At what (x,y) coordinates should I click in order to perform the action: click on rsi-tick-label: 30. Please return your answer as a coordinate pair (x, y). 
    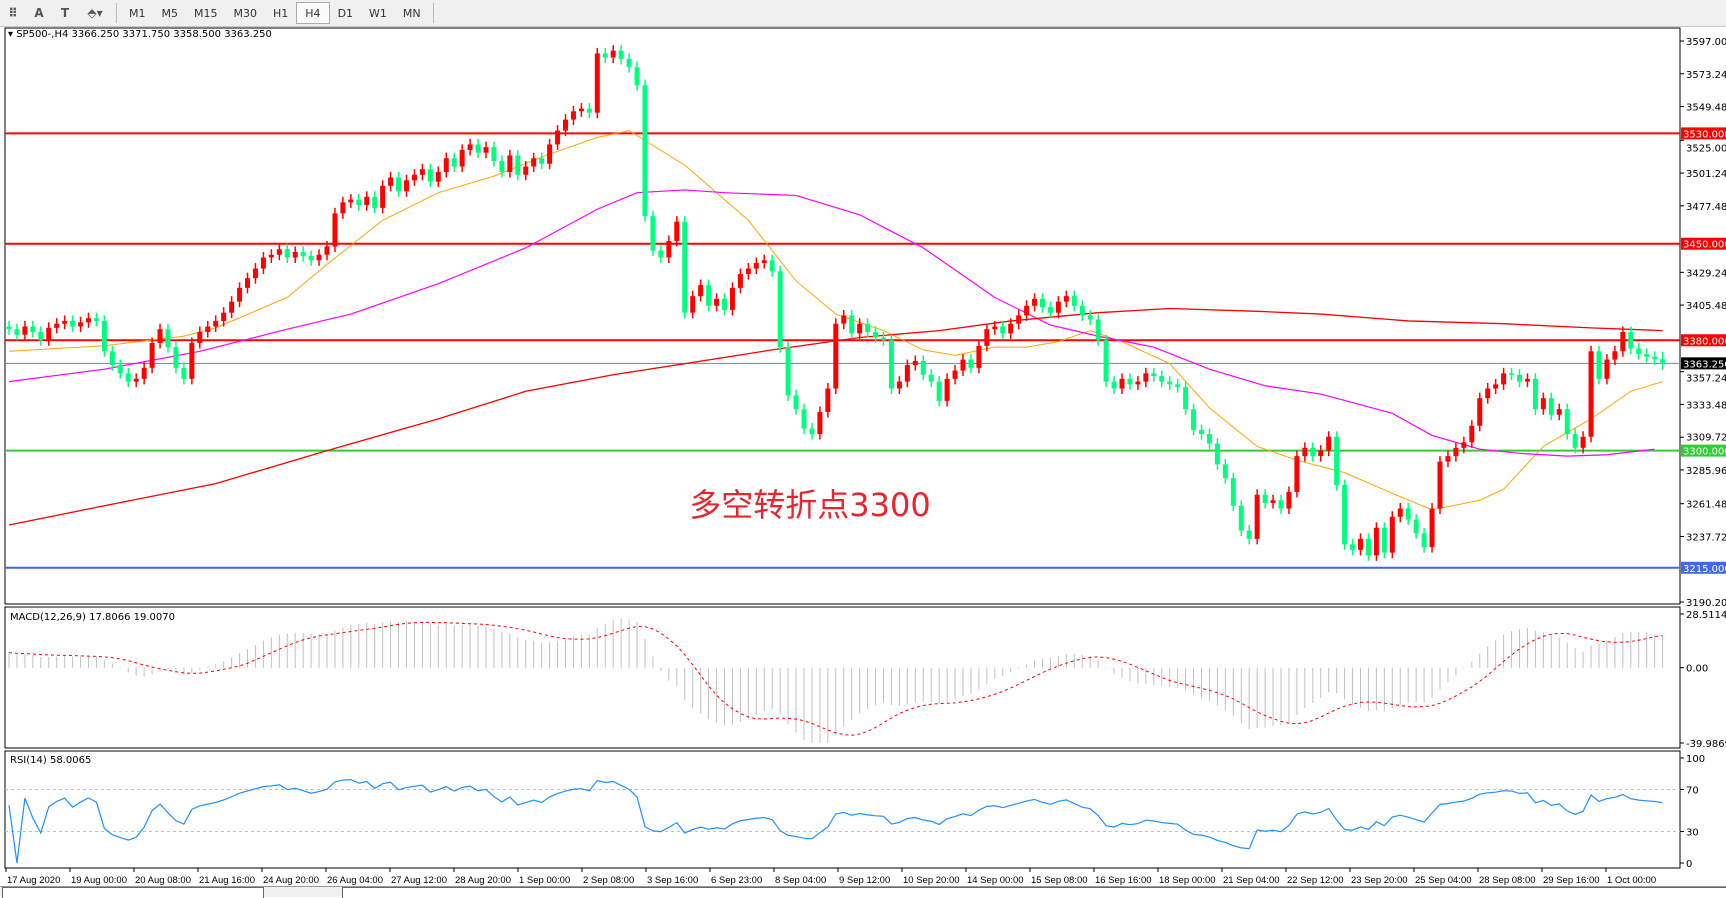
    Looking at the image, I should click on (1692, 833).